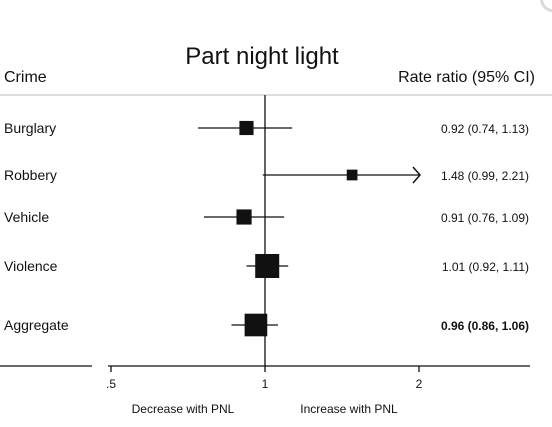 The image size is (552, 427). I want to click on x-tick-label: 2, so click(419, 384).